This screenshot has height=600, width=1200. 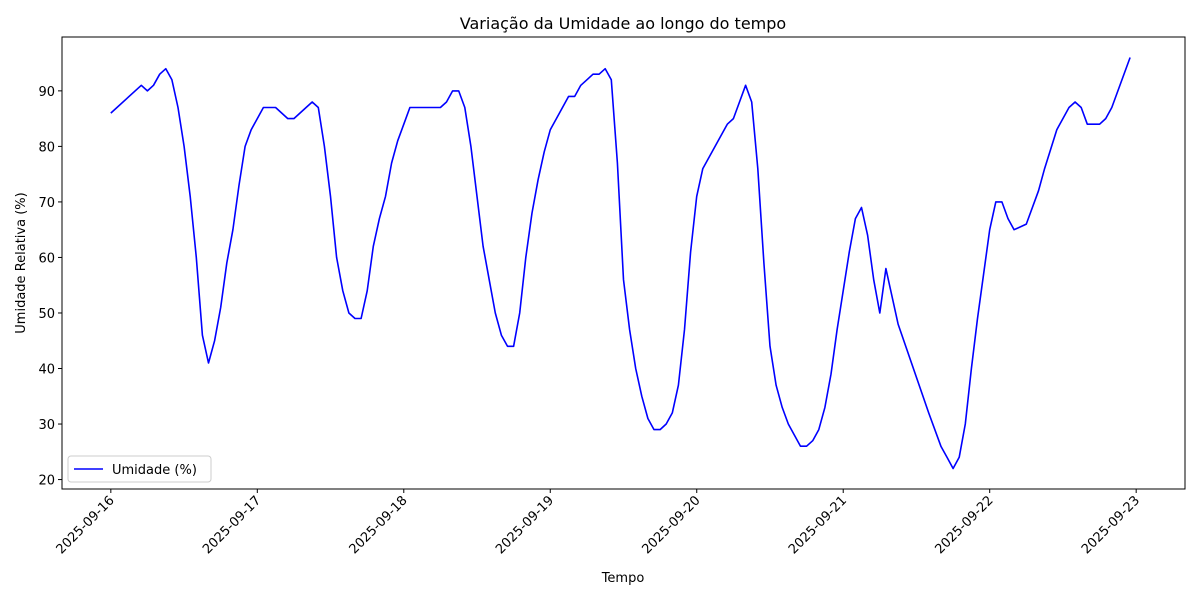 I want to click on y-tick-label: 80, so click(x=46, y=147).